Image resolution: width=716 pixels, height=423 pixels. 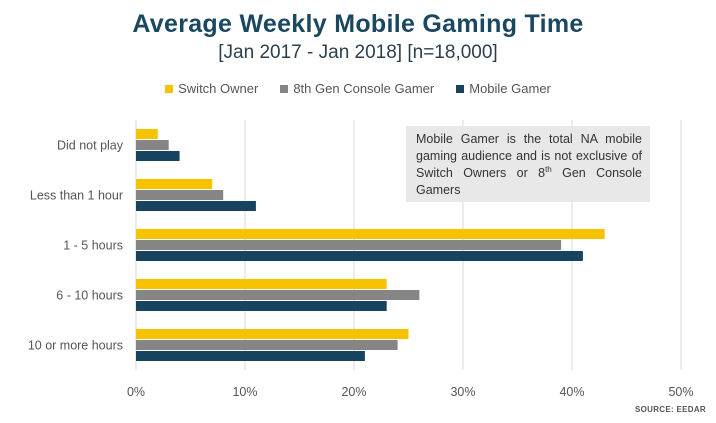 What do you see at coordinates (358, 24) in the screenshot?
I see `chart-title: Average Weekly Mobile Gaming Time` at bounding box center [358, 24].